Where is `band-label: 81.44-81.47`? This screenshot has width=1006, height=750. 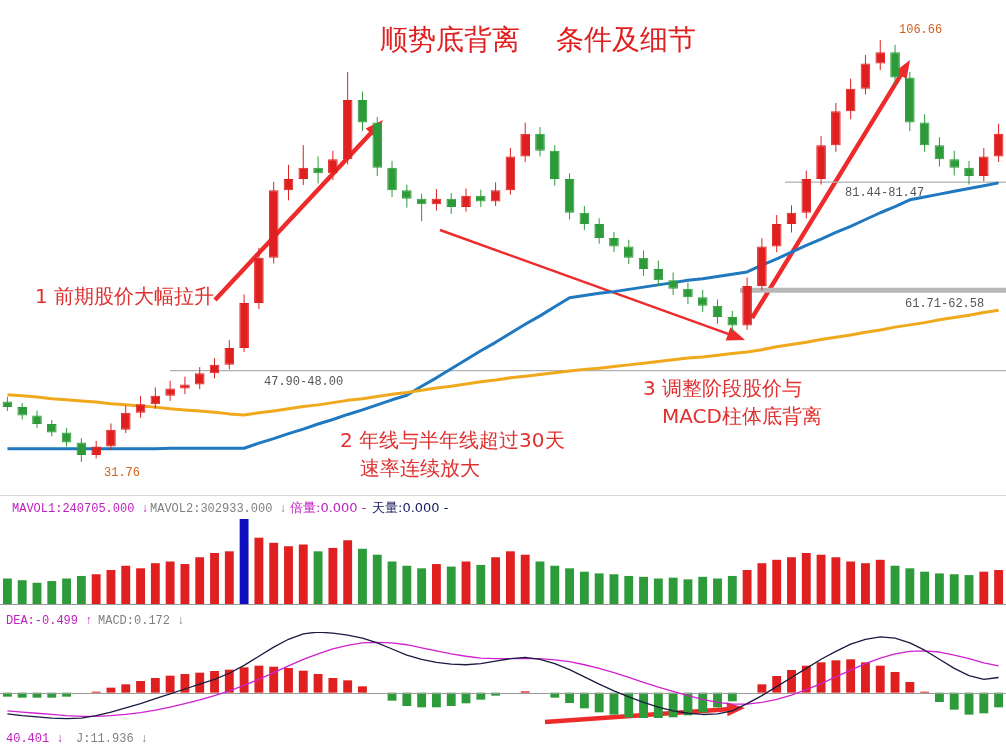 band-label: 81.44-81.47 is located at coordinates (885, 193).